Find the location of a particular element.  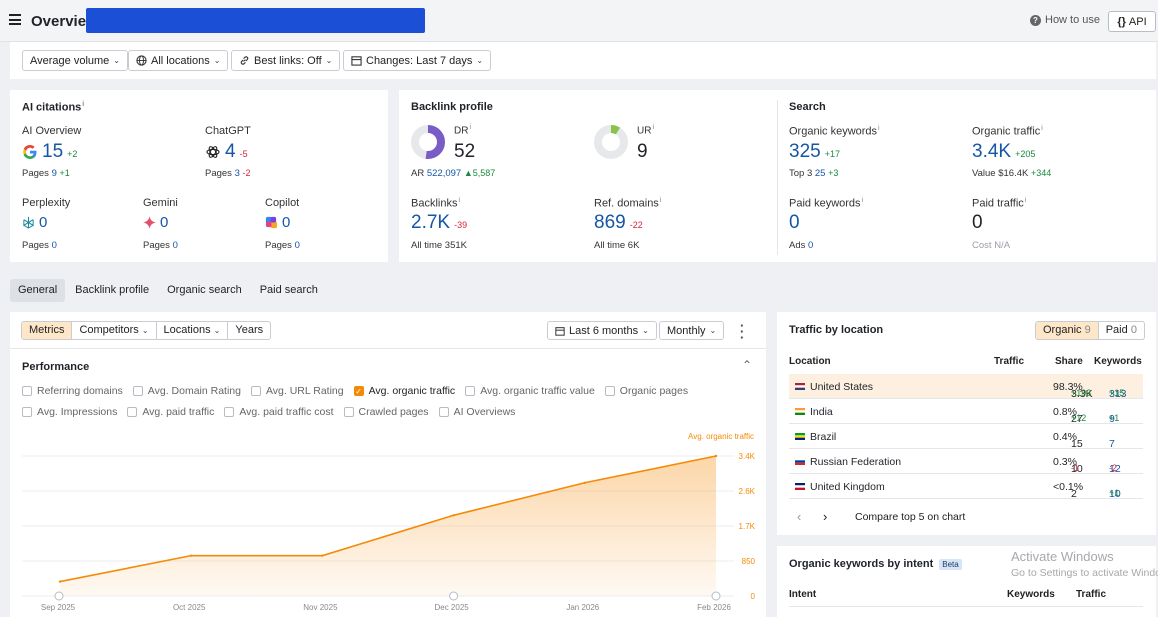

ai-overview-label: AI Overview is located at coordinates (52, 131).